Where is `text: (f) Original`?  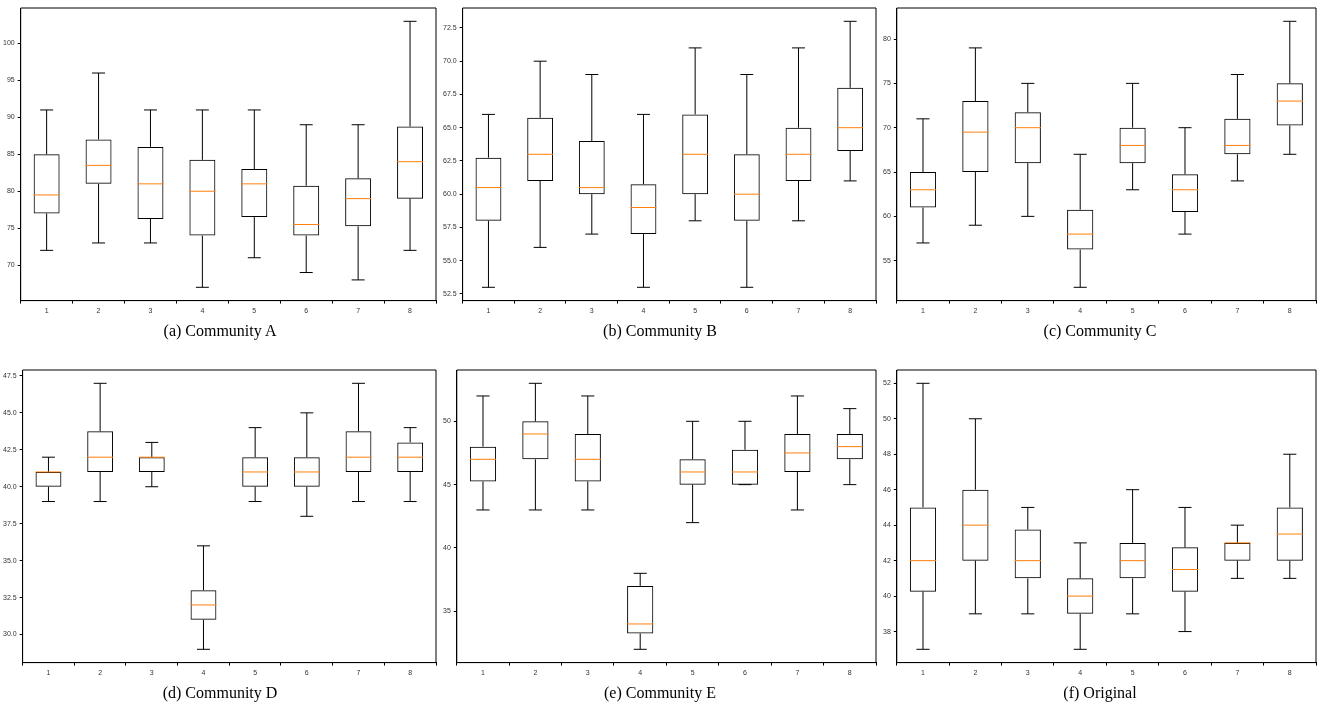 text: (f) Original is located at coordinates (1100, 693).